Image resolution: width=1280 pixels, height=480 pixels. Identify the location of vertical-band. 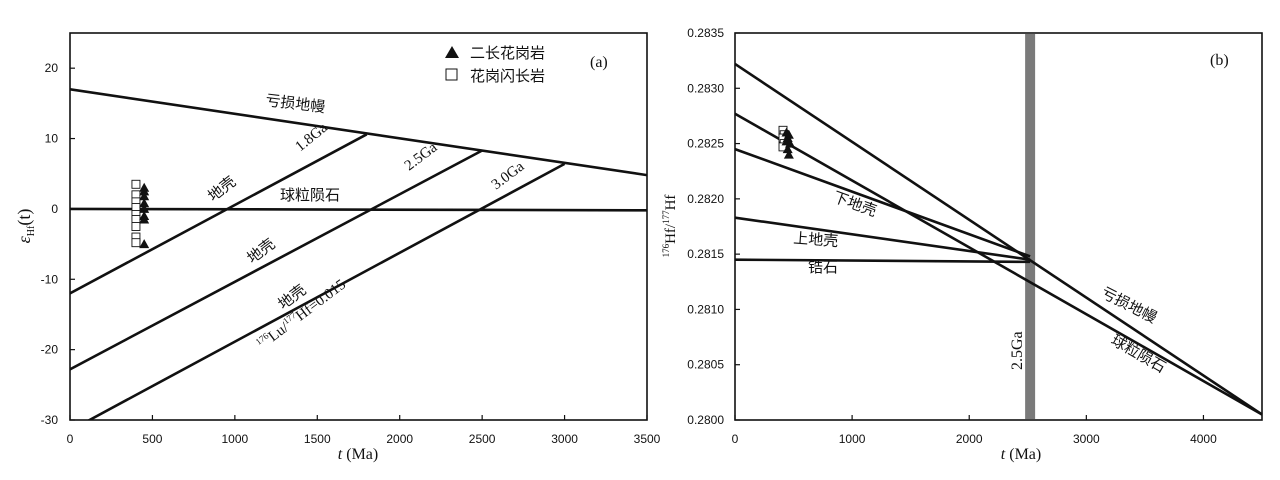
(1030, 226).